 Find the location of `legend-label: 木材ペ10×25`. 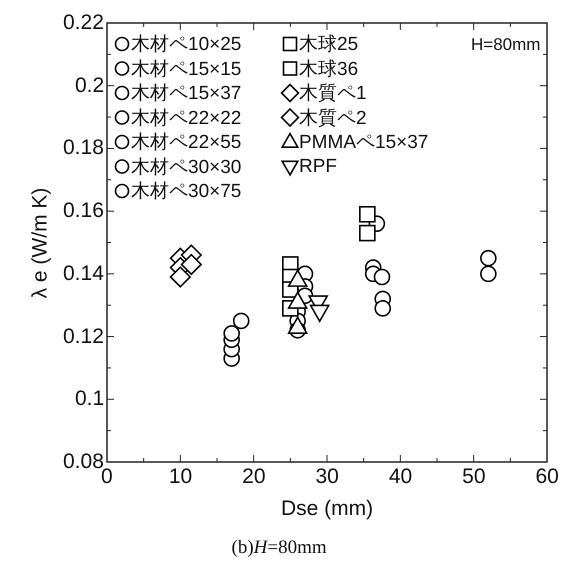

legend-label: 木材ペ10×25 is located at coordinates (186, 45).